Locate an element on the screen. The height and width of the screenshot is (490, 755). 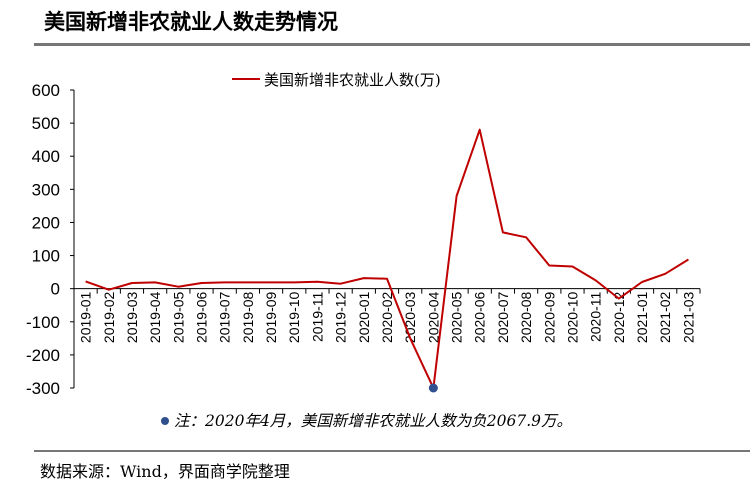
x-tick-label: 2019-10 is located at coordinates (294, 317).